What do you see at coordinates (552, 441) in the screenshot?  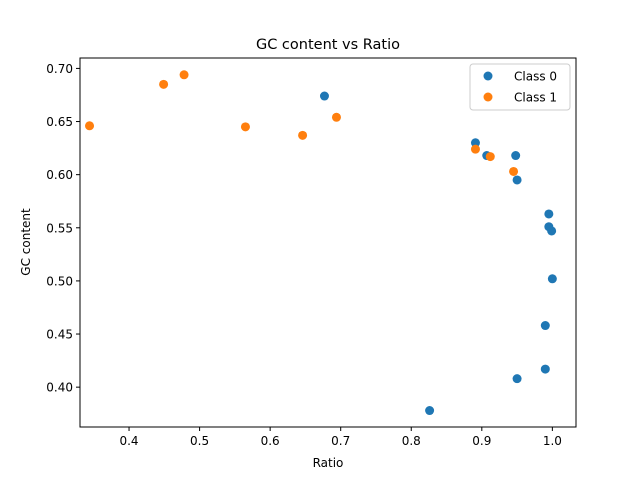 I see `x-tick-label: 1.0` at bounding box center [552, 441].